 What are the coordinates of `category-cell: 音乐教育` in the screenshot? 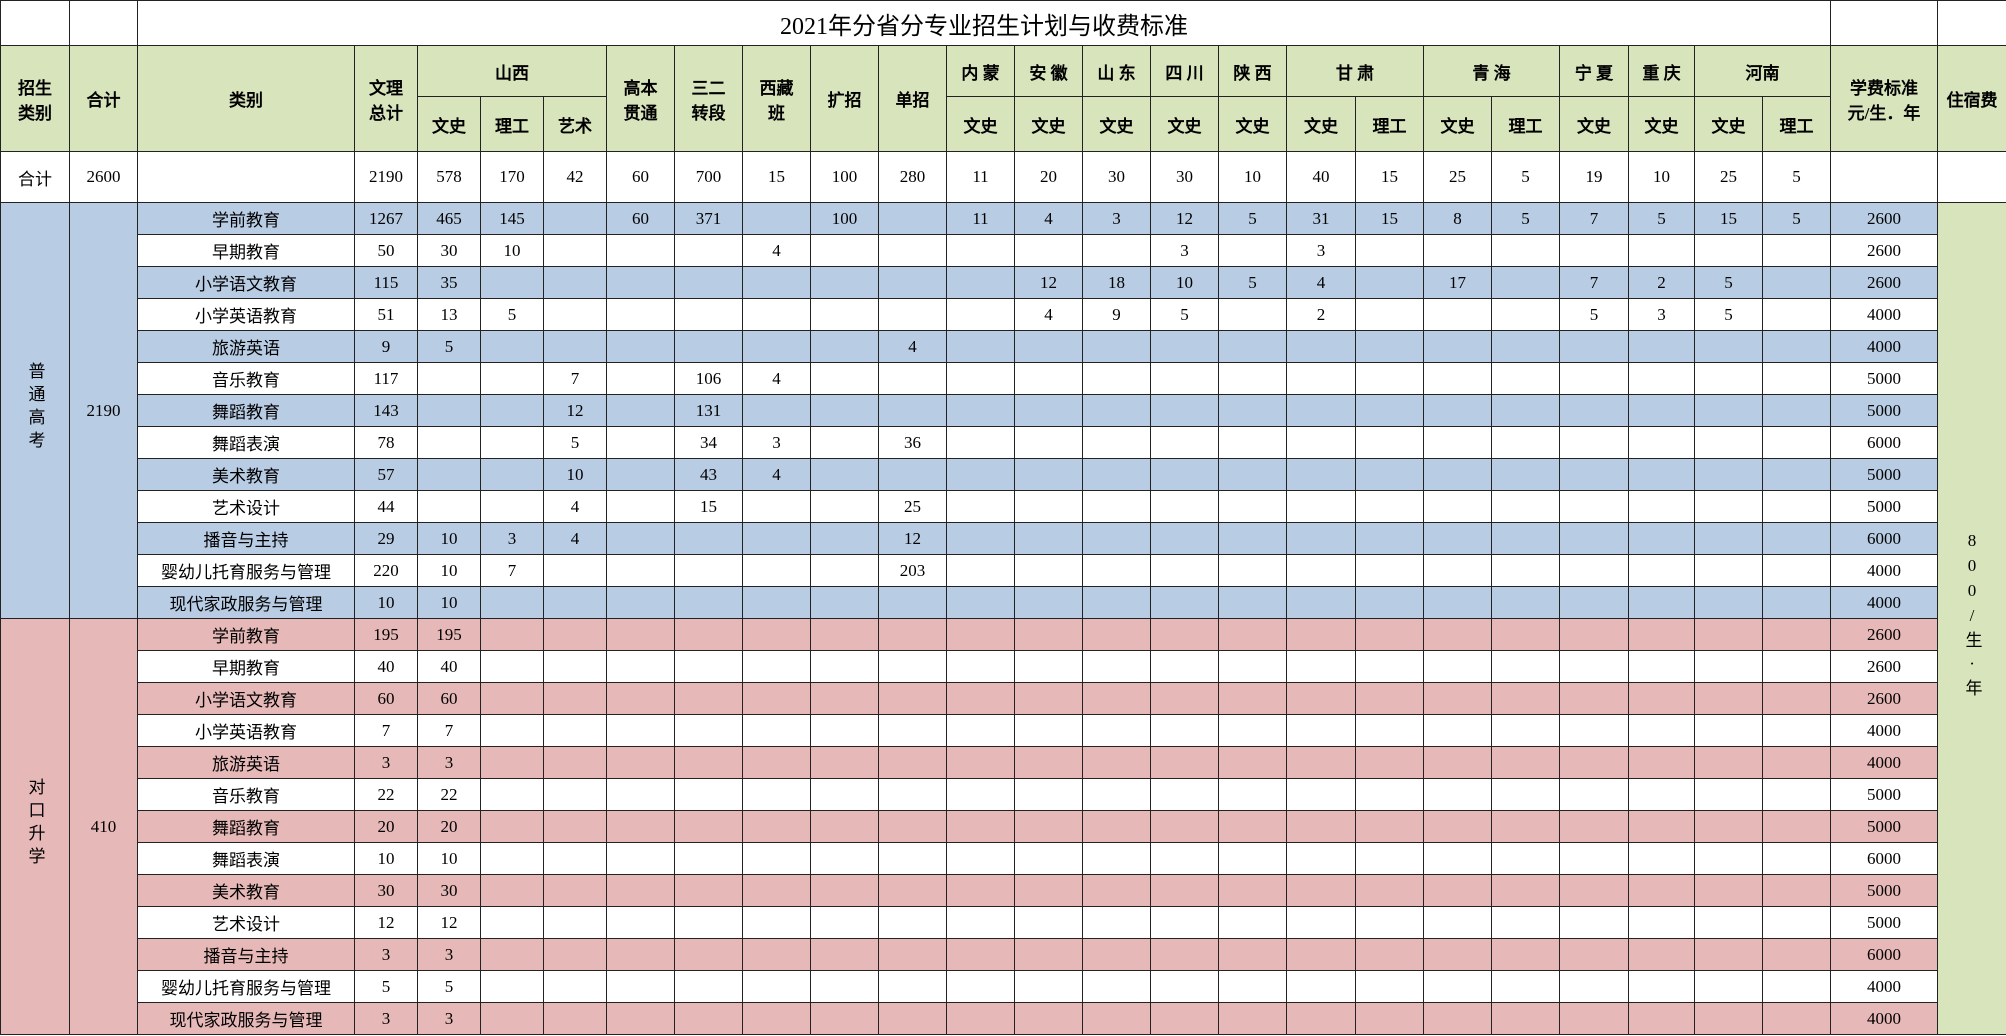 It's located at (246, 378).